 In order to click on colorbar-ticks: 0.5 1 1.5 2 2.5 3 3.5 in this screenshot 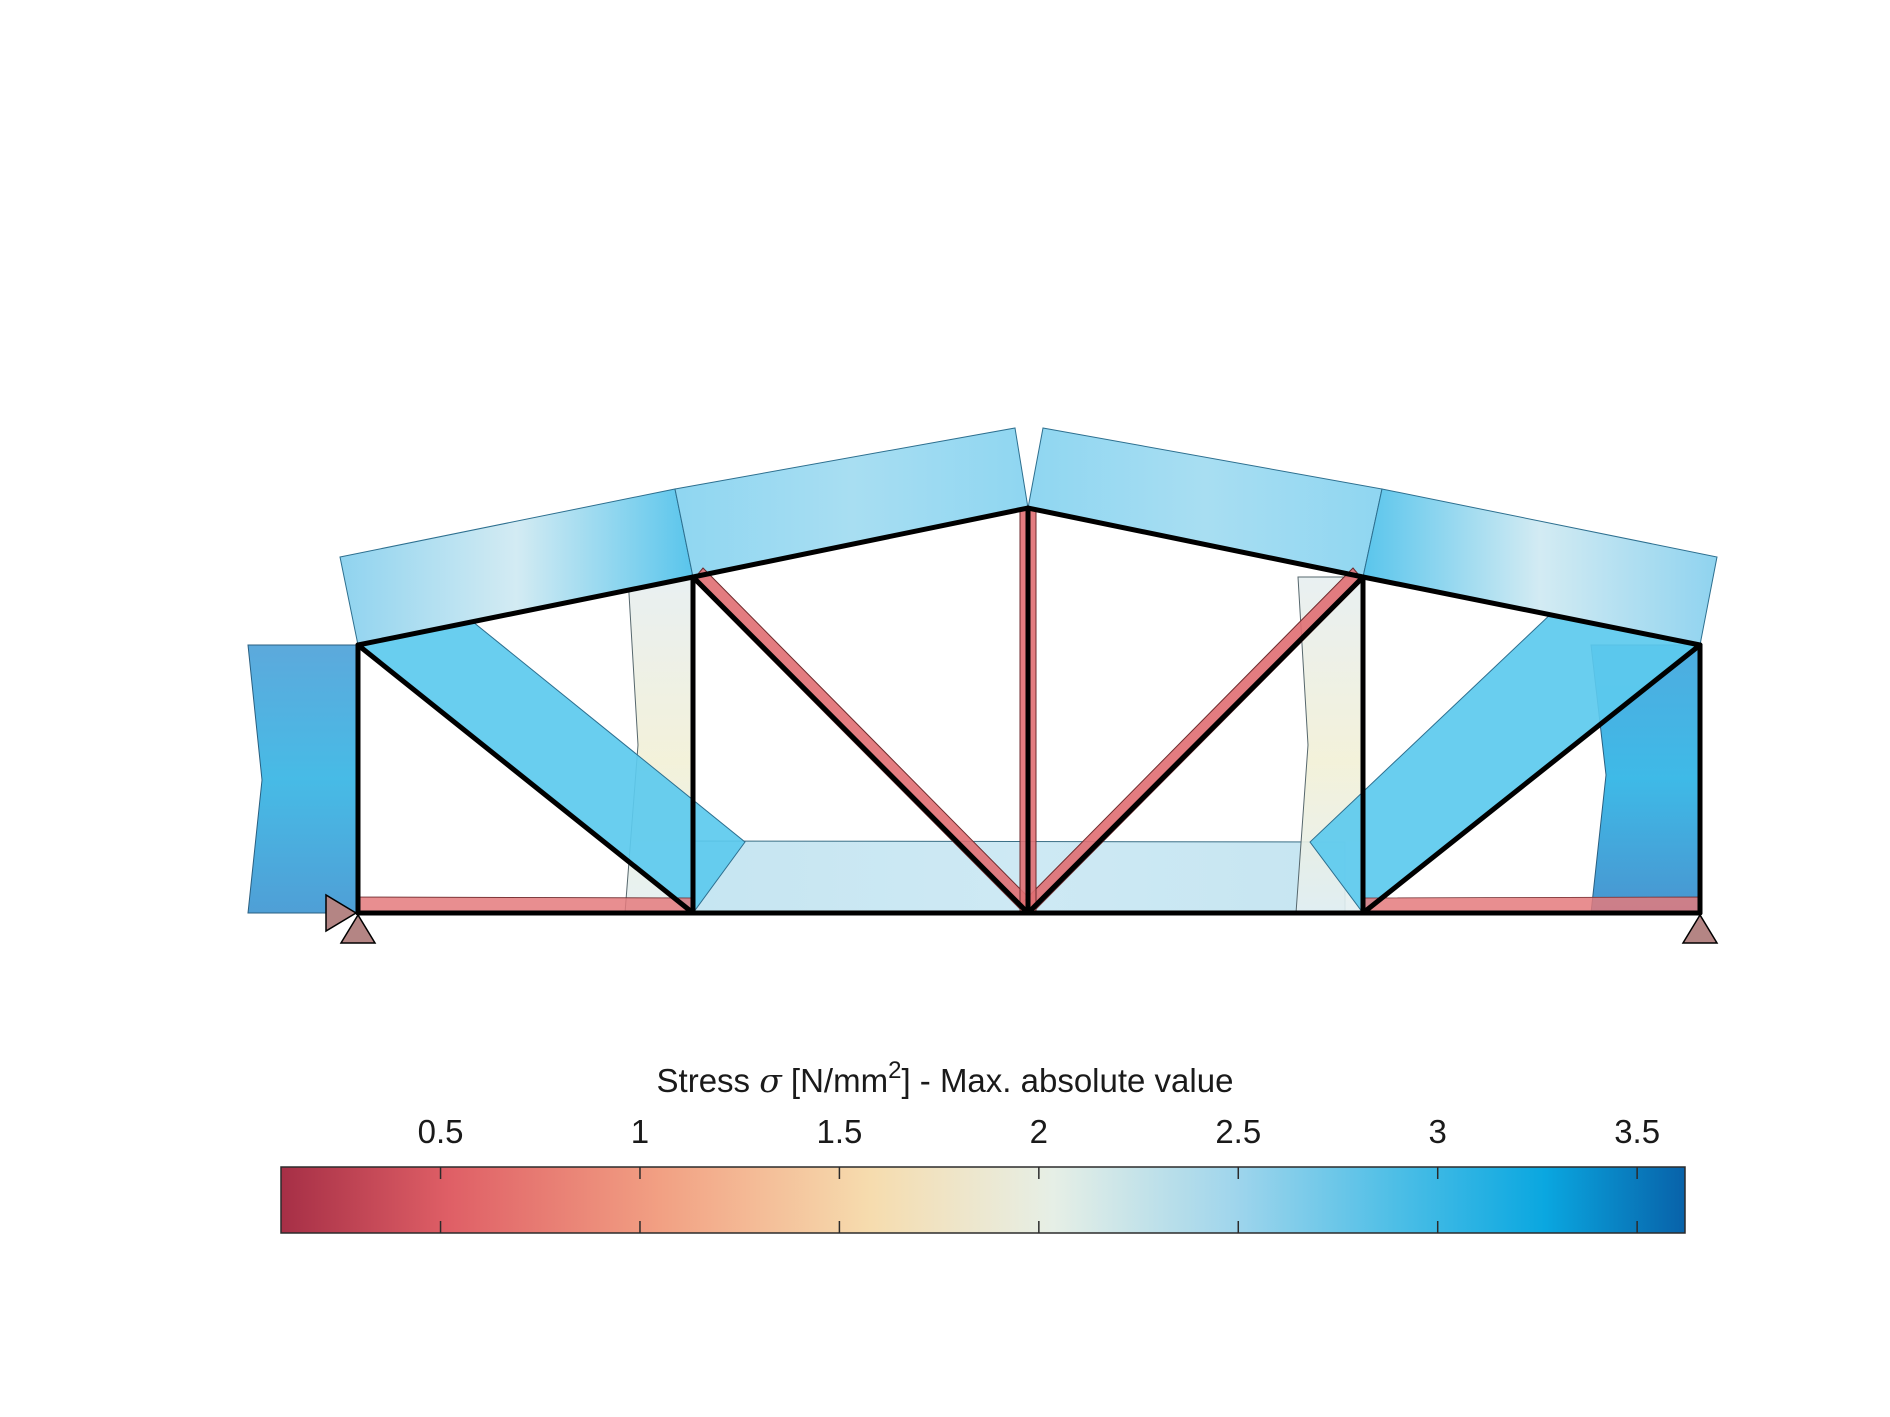, I will do `click(1039, 1173)`.